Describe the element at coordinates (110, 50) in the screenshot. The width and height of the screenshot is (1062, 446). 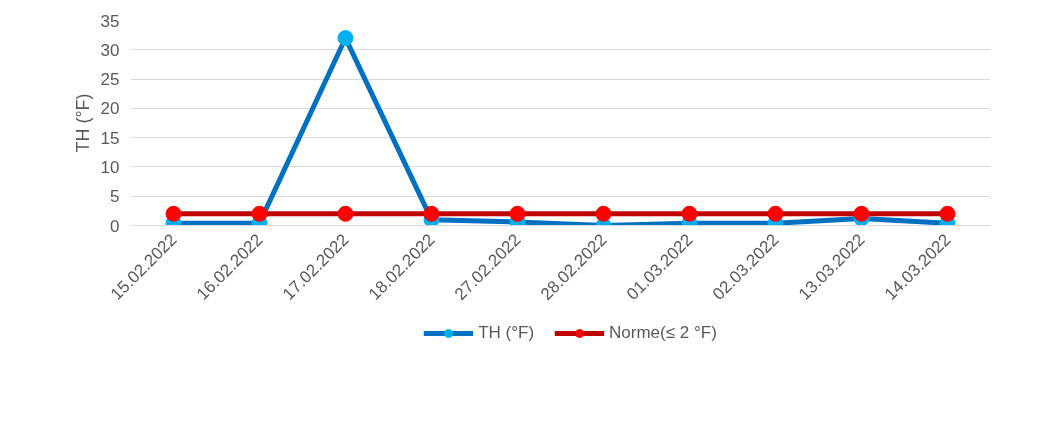
I see `y-tick-label: 30` at that location.